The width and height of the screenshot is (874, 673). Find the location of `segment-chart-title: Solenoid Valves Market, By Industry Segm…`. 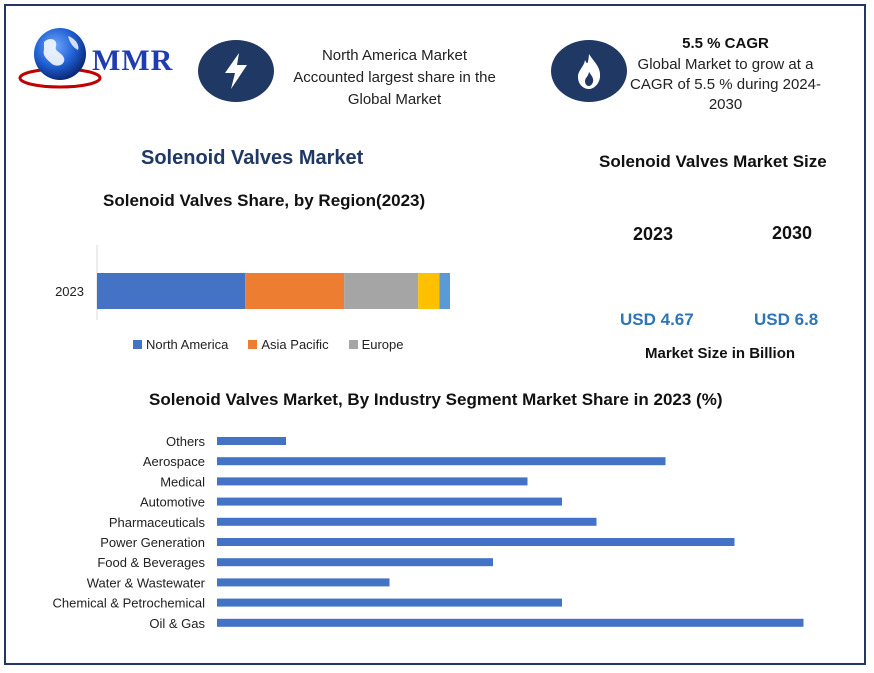

segment-chart-title: Solenoid Valves Market, By Industry Segm… is located at coordinates (436, 399).